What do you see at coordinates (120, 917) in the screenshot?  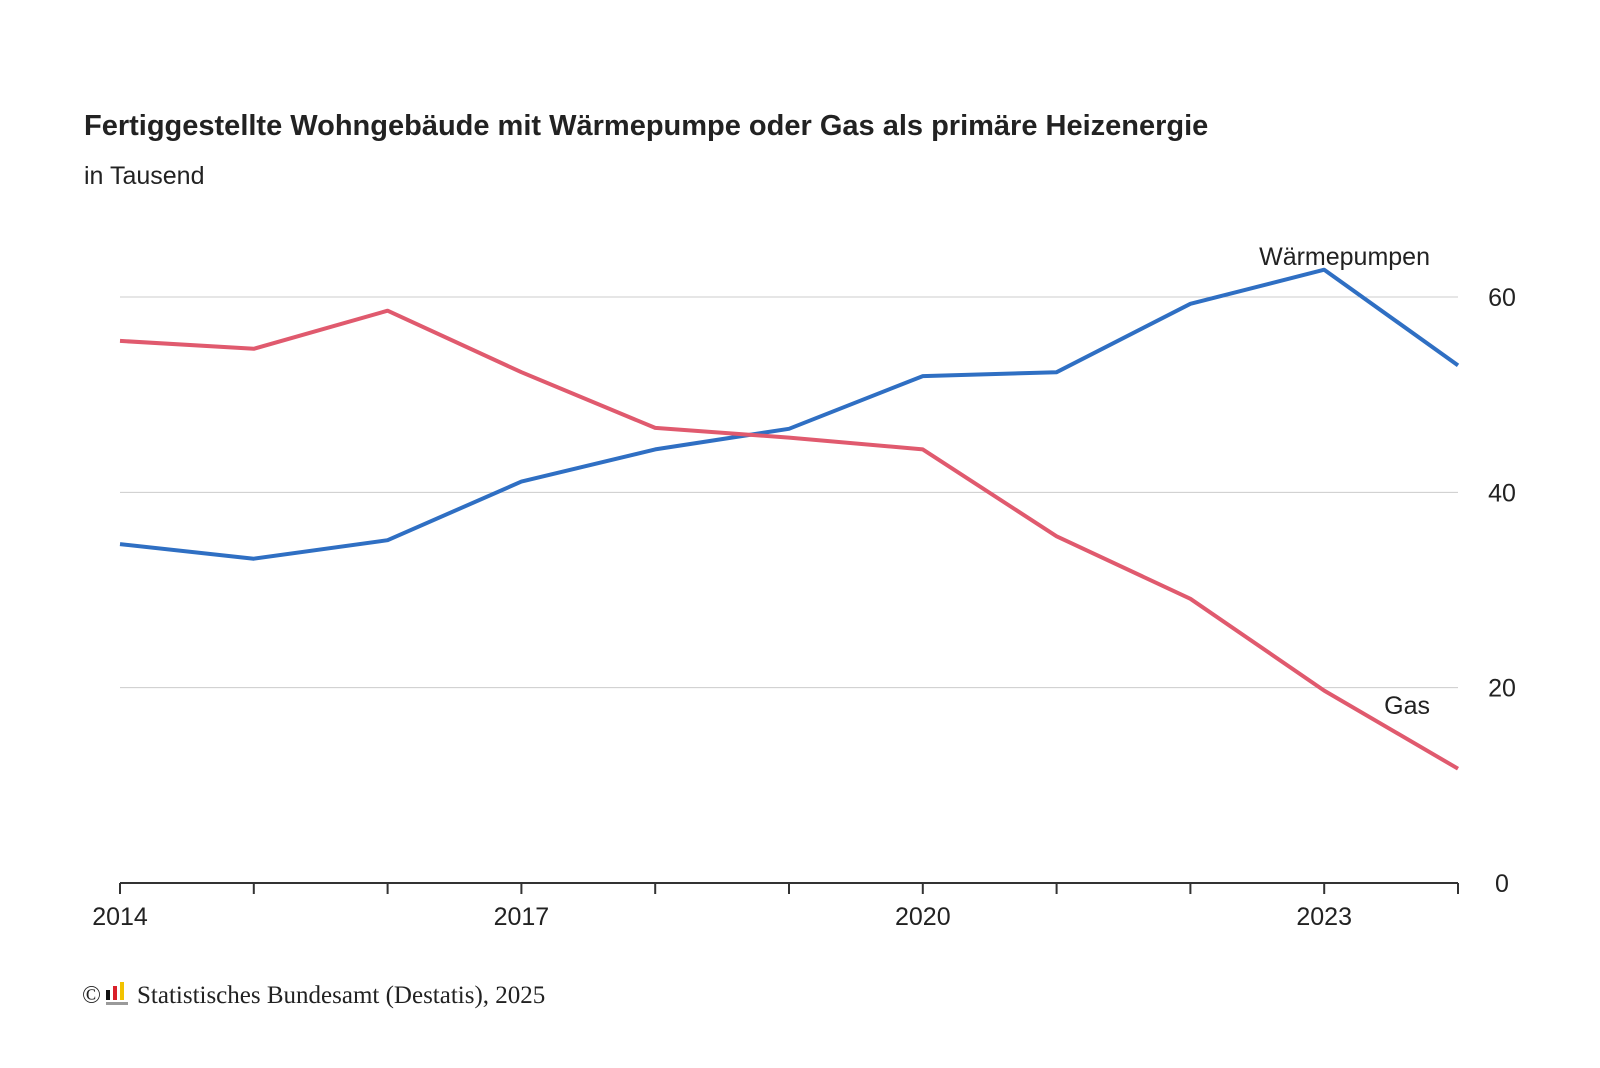 I see `x-tick-label: 2014` at bounding box center [120, 917].